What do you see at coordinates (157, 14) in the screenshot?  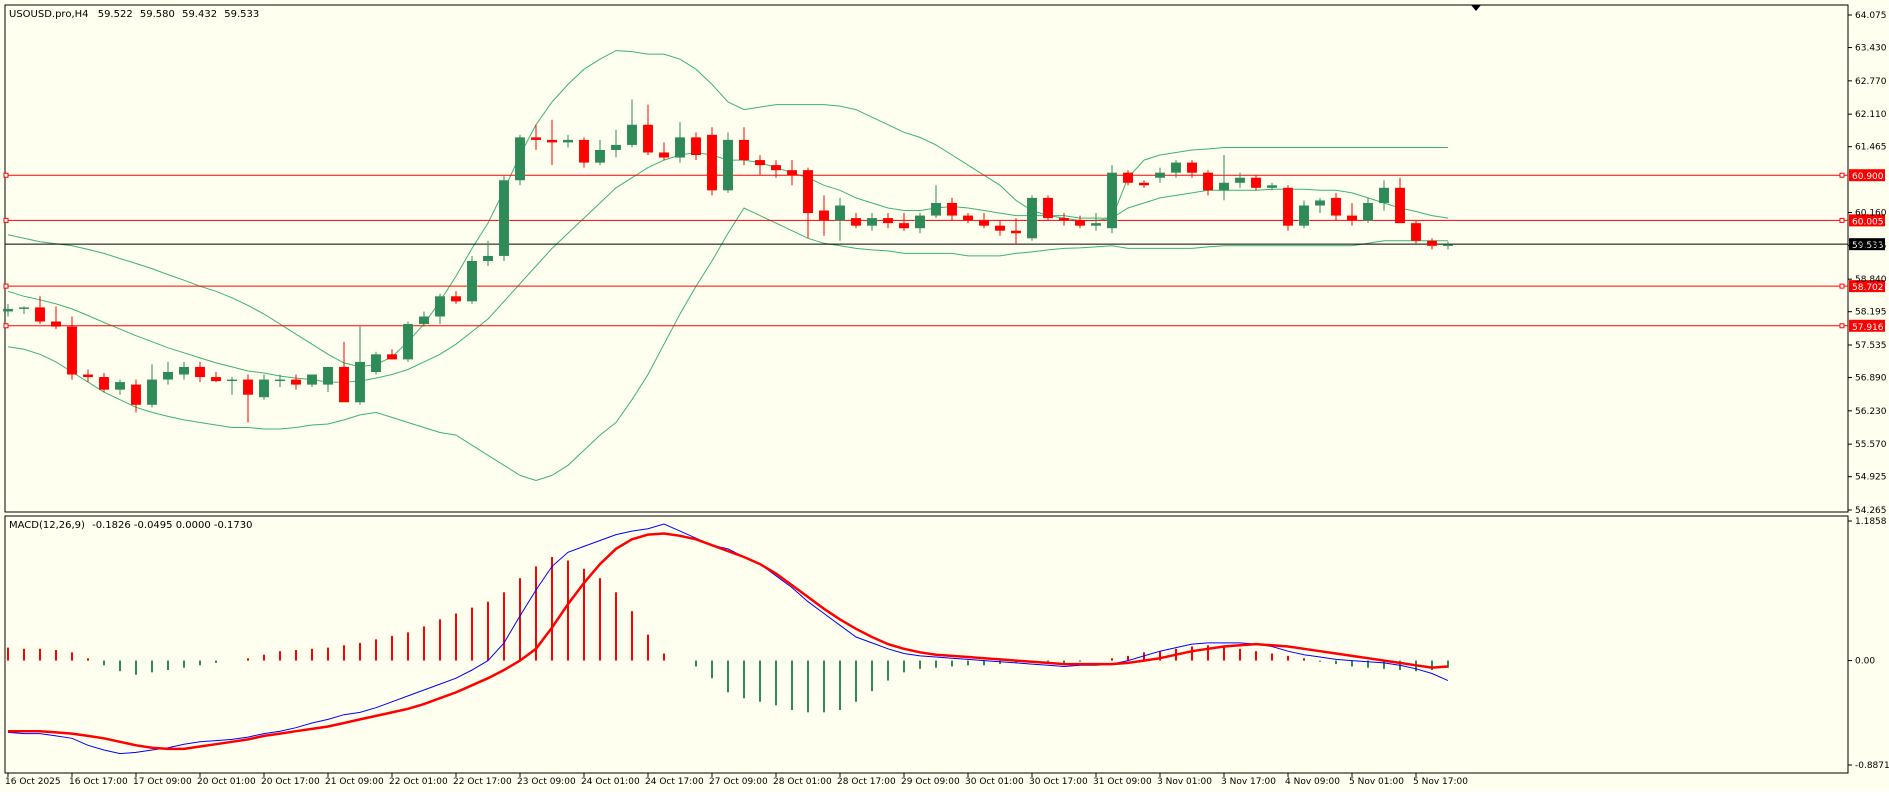 I see `high-price: 59.580` at bounding box center [157, 14].